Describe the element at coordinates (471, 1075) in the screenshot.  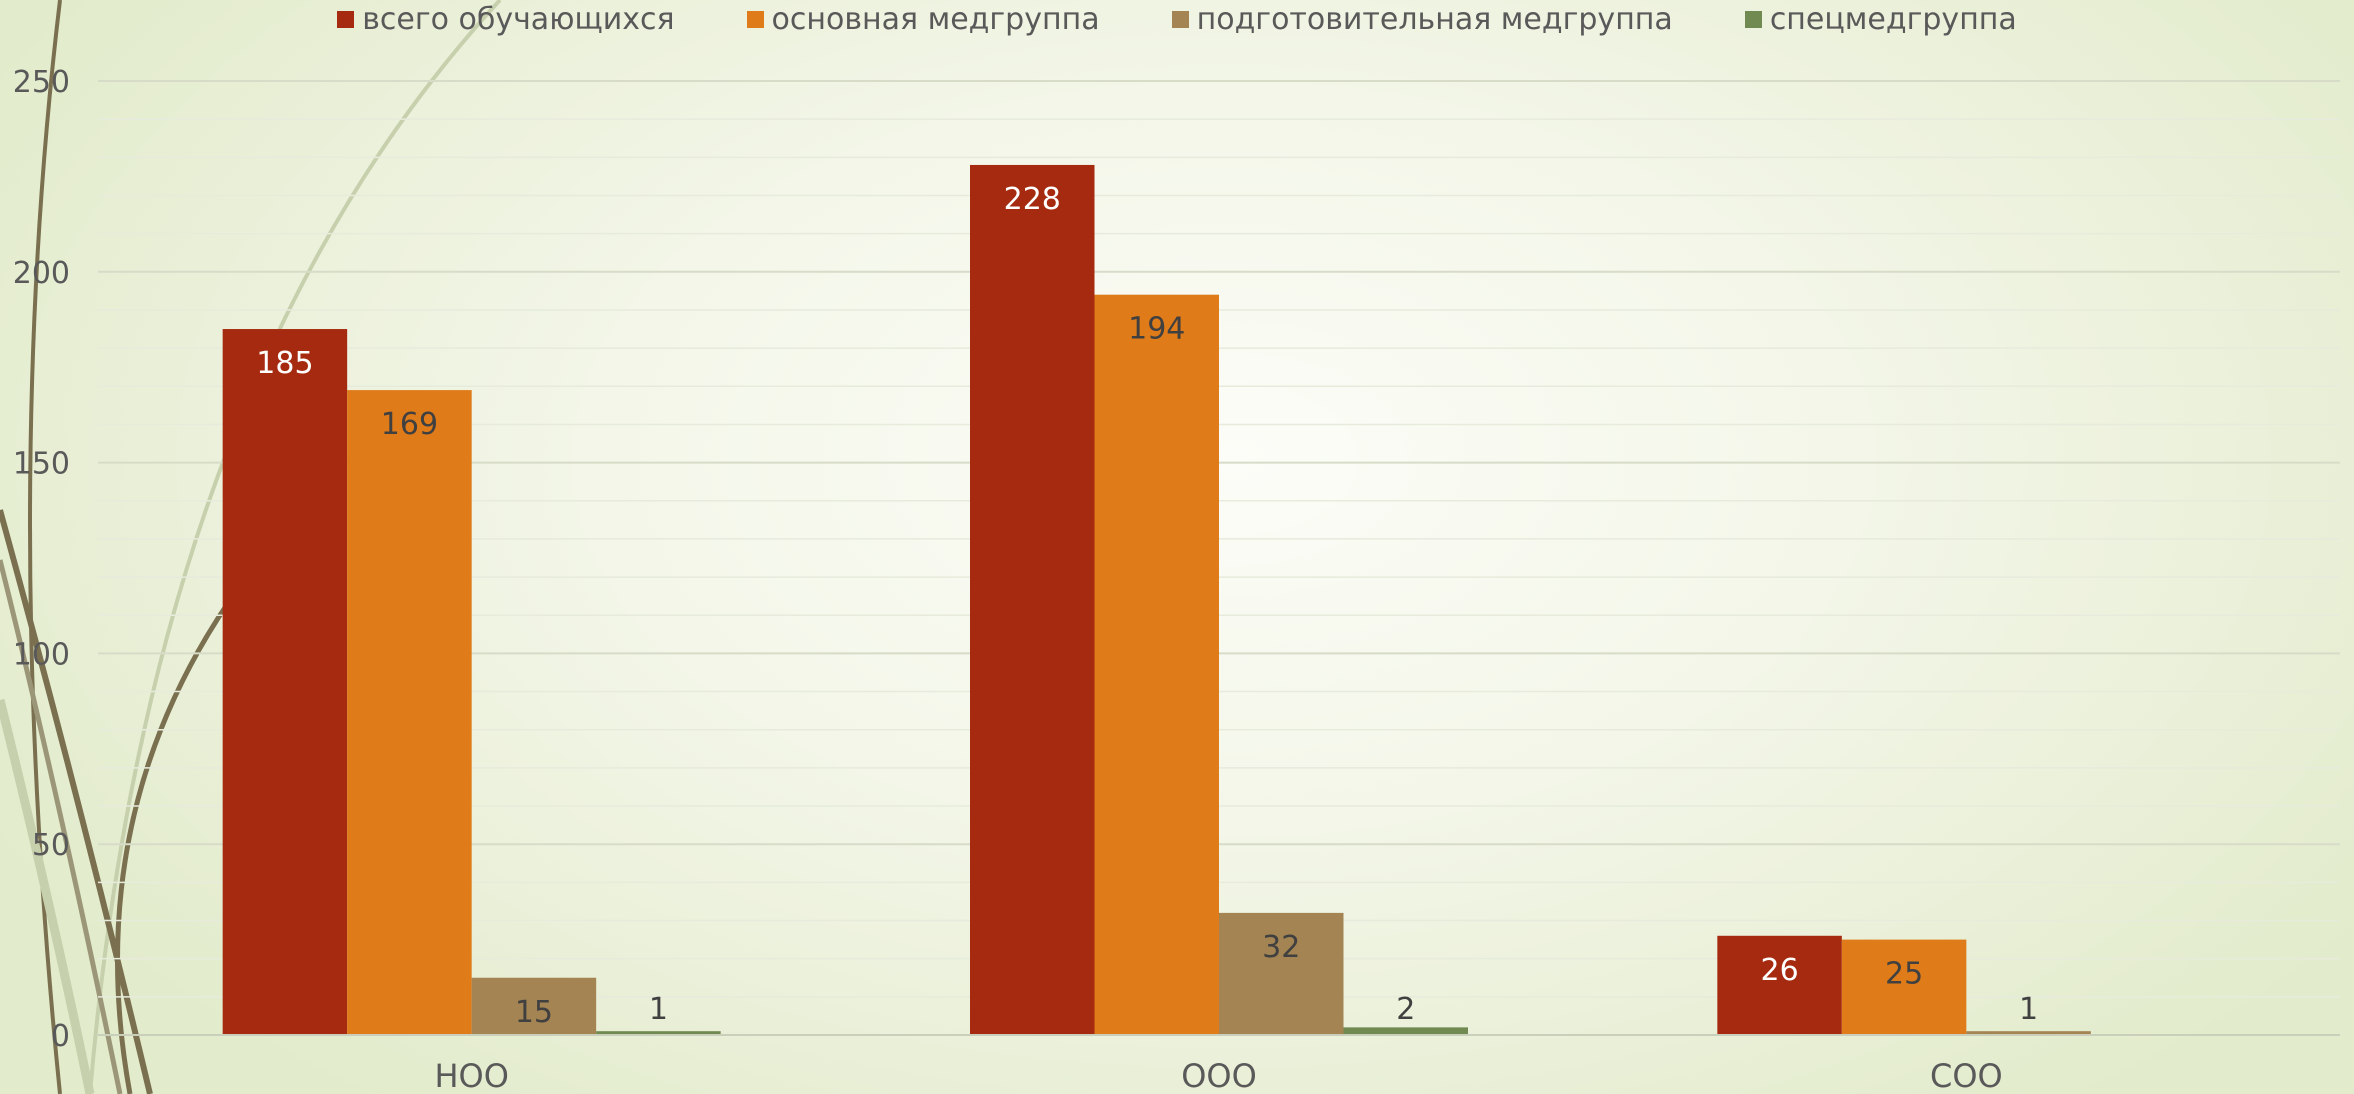
I see `x-tick-label: НОО` at that location.